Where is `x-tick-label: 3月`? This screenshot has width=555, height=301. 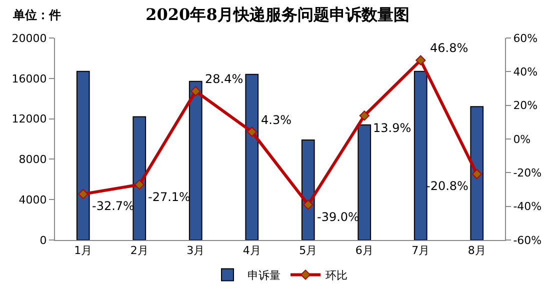
x-tick-label: 3月 is located at coordinates (195, 251).